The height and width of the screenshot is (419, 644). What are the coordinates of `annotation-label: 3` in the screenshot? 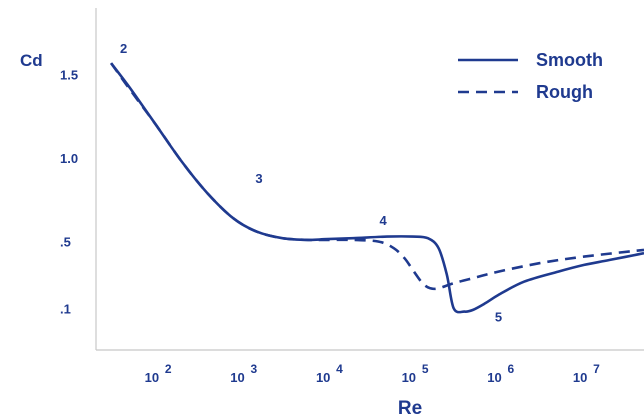 It's located at (258, 178).